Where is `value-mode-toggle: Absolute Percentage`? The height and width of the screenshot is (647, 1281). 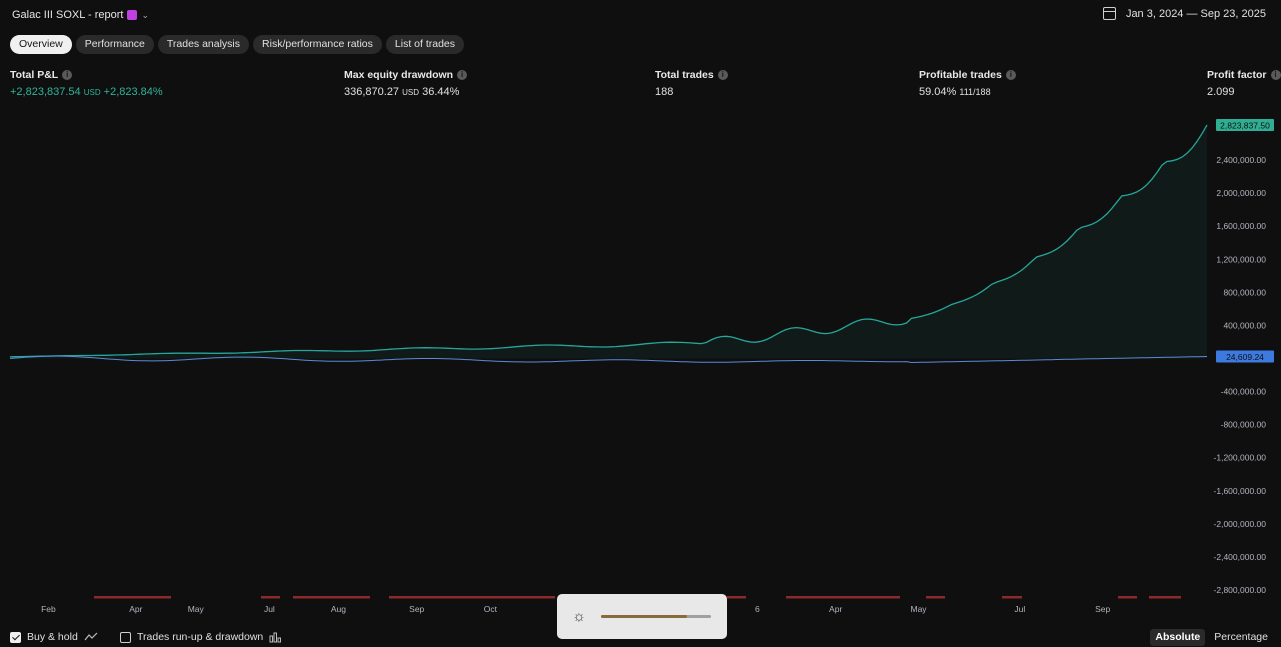 value-mode-toggle: Absolute Percentage is located at coordinates (1211, 637).